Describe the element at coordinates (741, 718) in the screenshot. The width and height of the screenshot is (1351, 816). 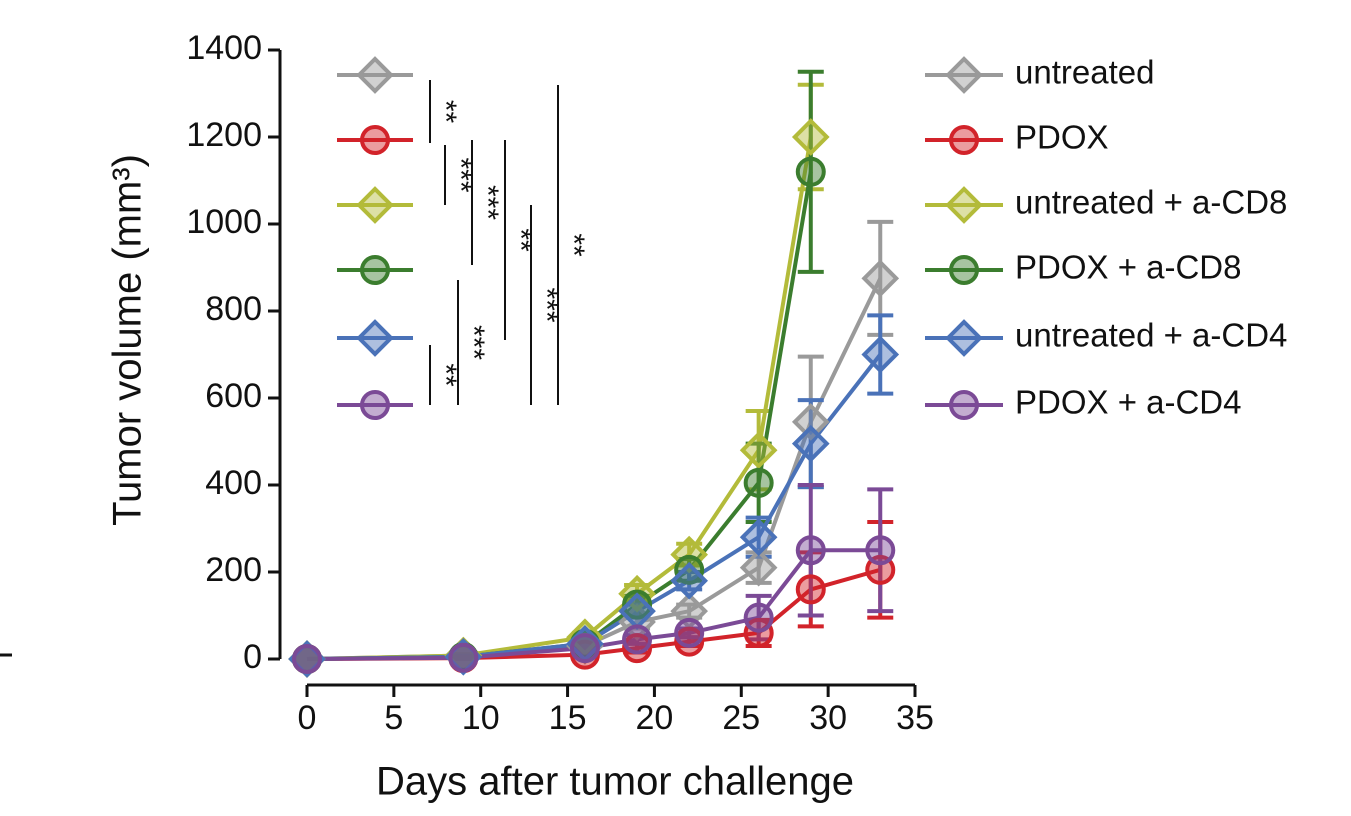
I see `x-tick-label: 25` at that location.